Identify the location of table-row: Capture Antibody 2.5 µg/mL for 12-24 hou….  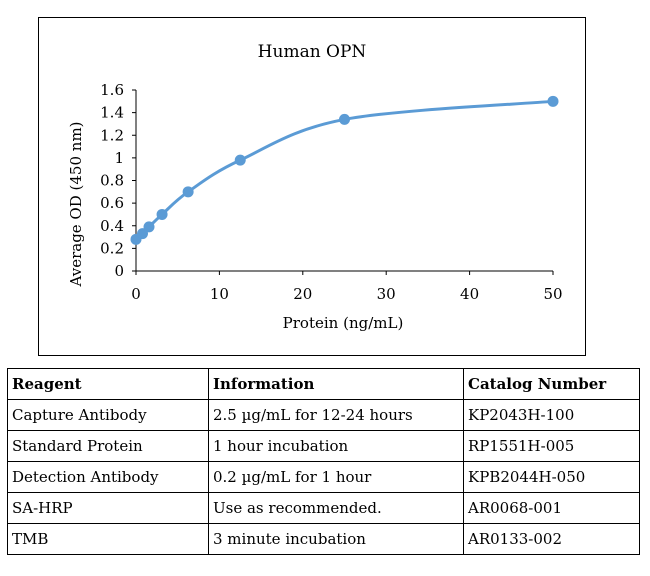
(323, 415).